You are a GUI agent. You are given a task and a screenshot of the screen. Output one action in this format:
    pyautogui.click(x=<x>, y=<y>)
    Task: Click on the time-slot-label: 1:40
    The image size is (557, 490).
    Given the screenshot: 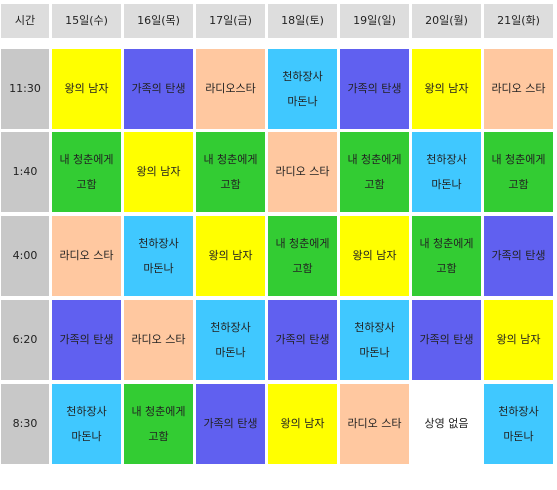 What is the action you would take?
    pyautogui.click(x=25, y=171)
    